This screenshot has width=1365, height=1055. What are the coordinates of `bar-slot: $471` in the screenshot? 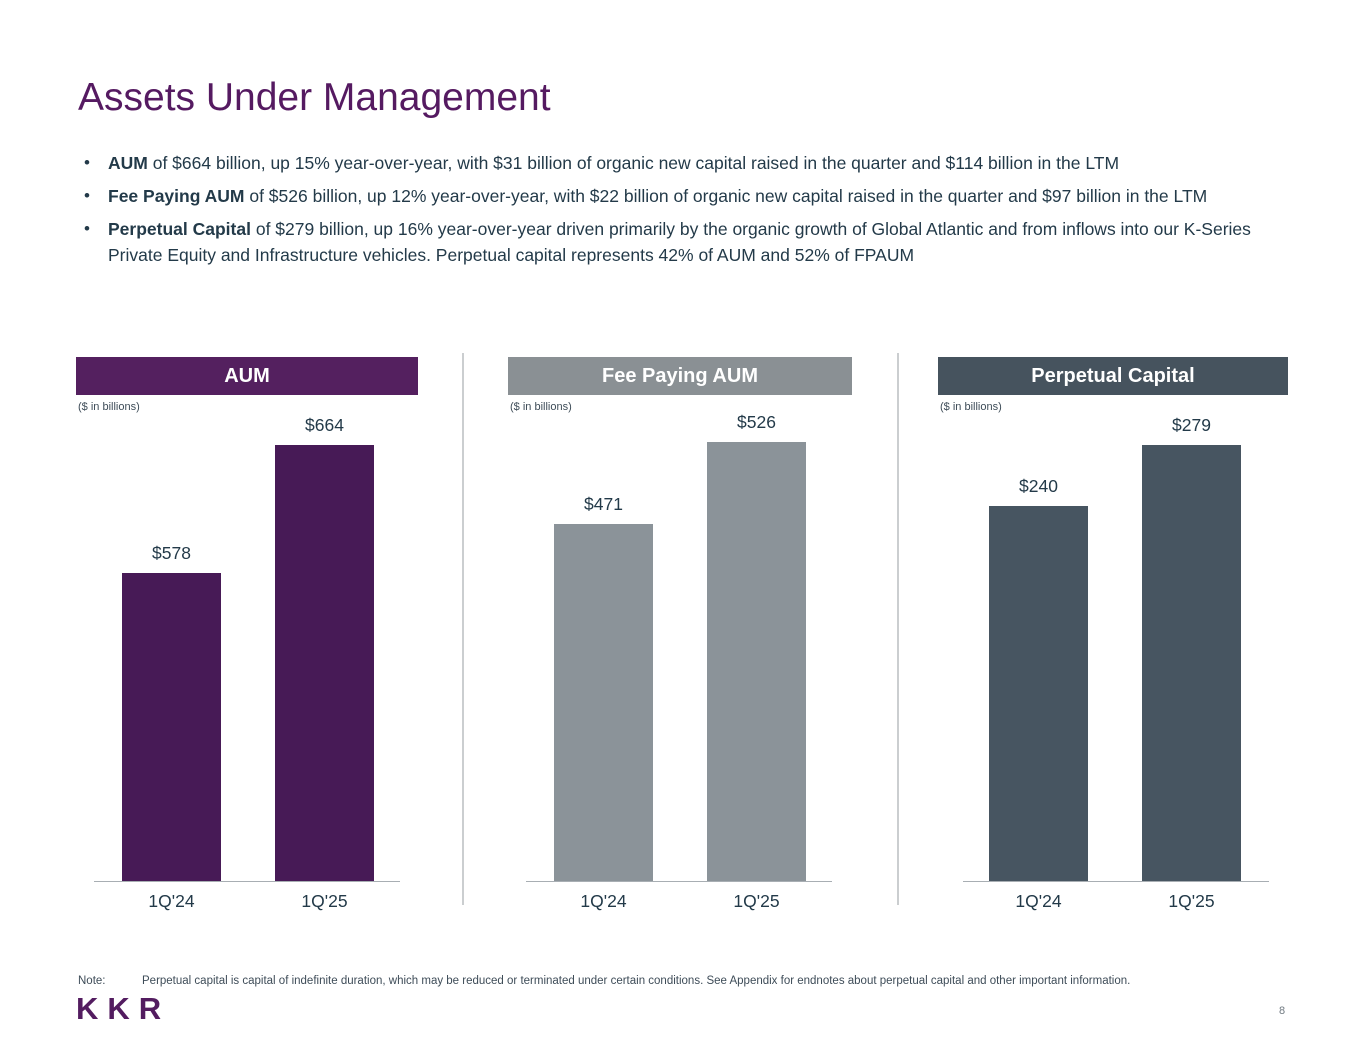 It's located at (603, 619).